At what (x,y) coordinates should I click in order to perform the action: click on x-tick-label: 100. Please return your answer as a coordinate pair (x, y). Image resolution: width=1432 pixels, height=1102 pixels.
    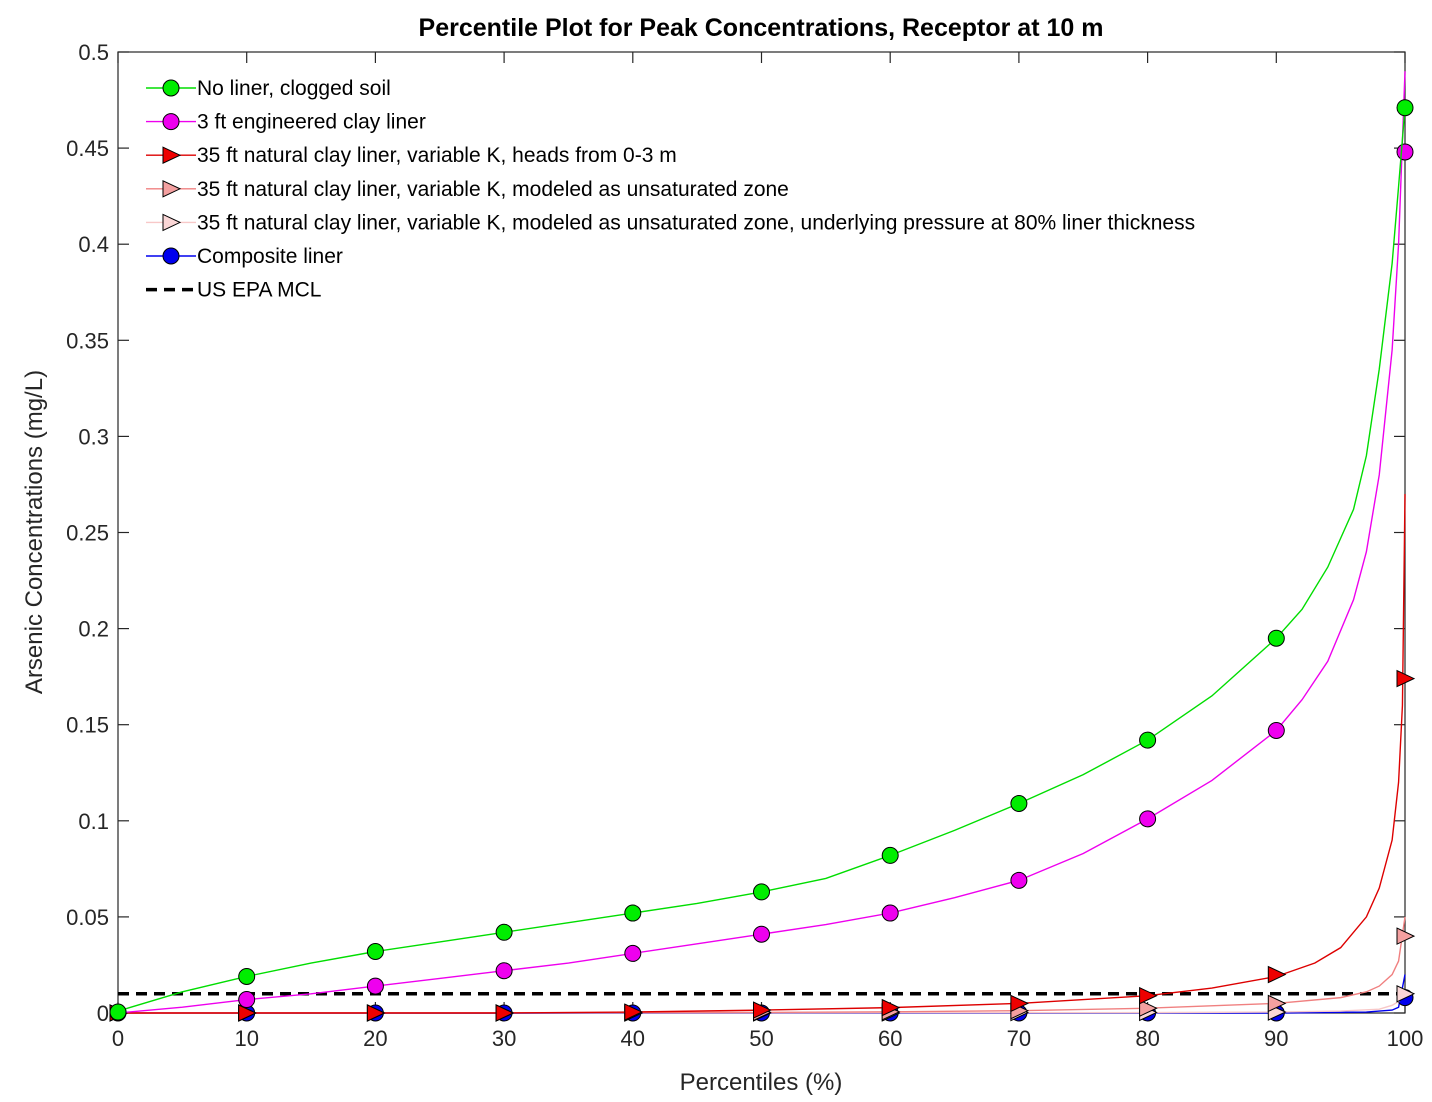
    Looking at the image, I should click on (1405, 1038).